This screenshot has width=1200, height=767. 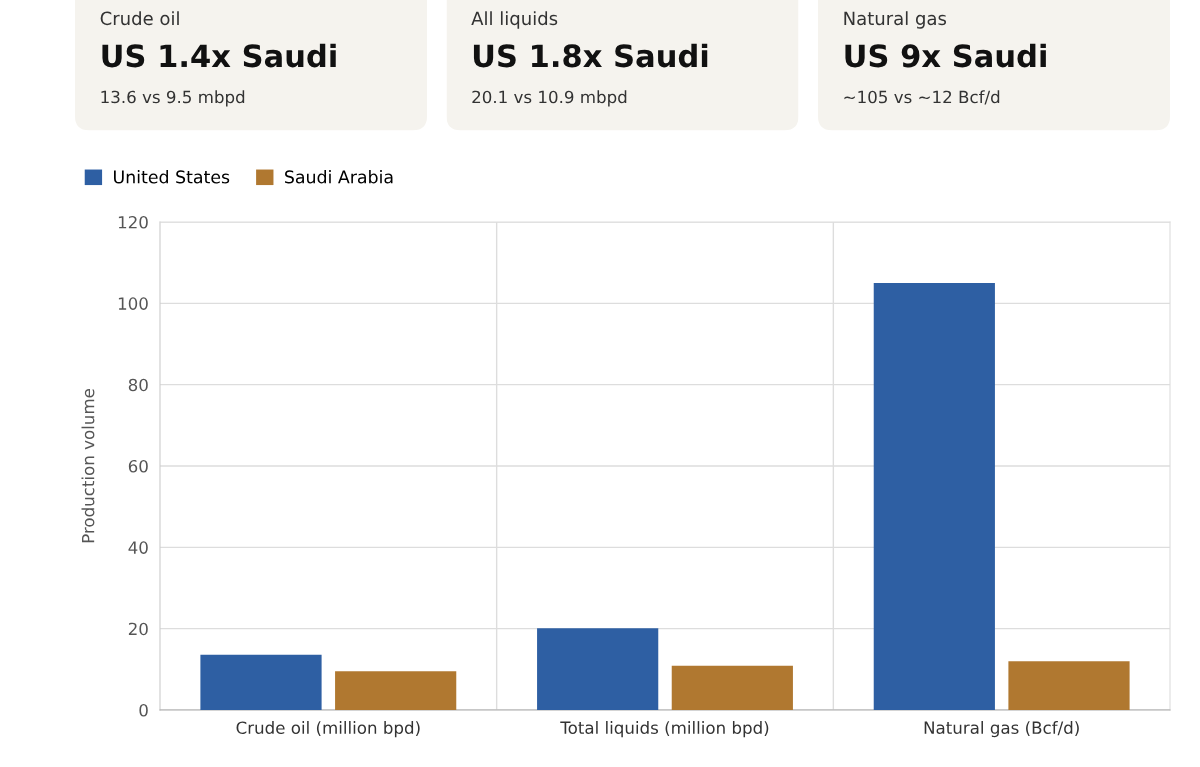 I want to click on y-tick-label: 60, so click(x=138, y=466).